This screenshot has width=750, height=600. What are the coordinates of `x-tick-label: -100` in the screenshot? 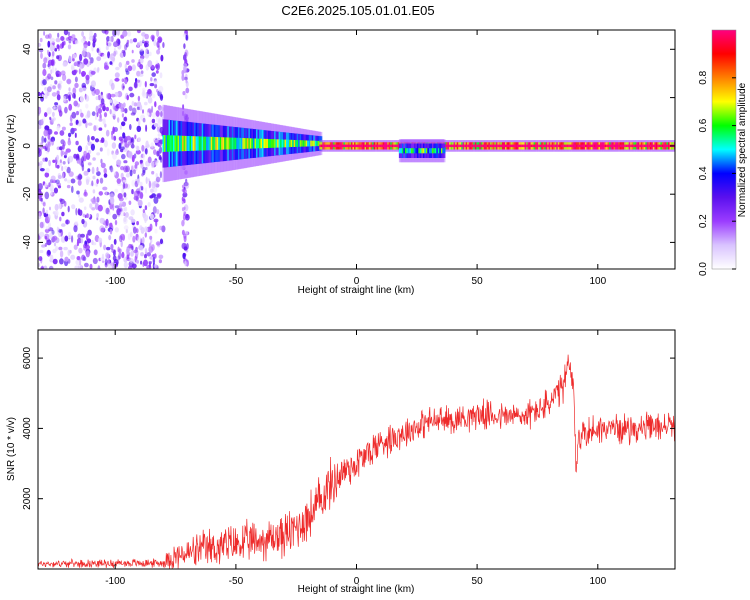 It's located at (115, 281).